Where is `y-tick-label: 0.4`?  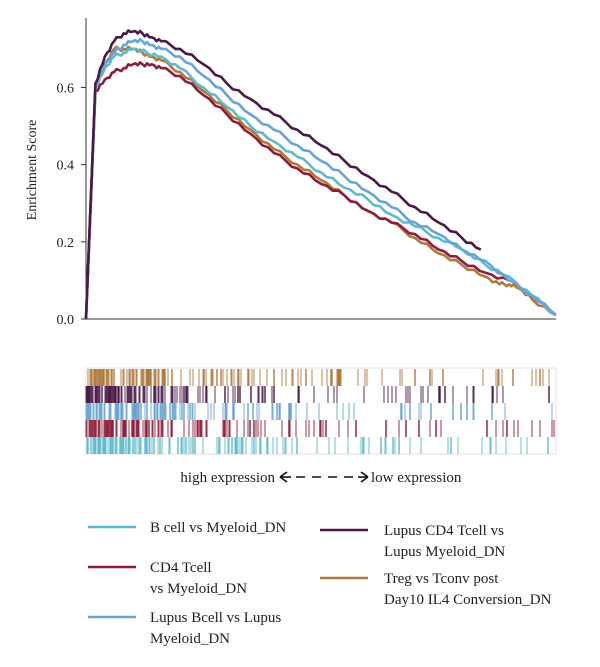
y-tick-label: 0.4 is located at coordinates (66, 166).